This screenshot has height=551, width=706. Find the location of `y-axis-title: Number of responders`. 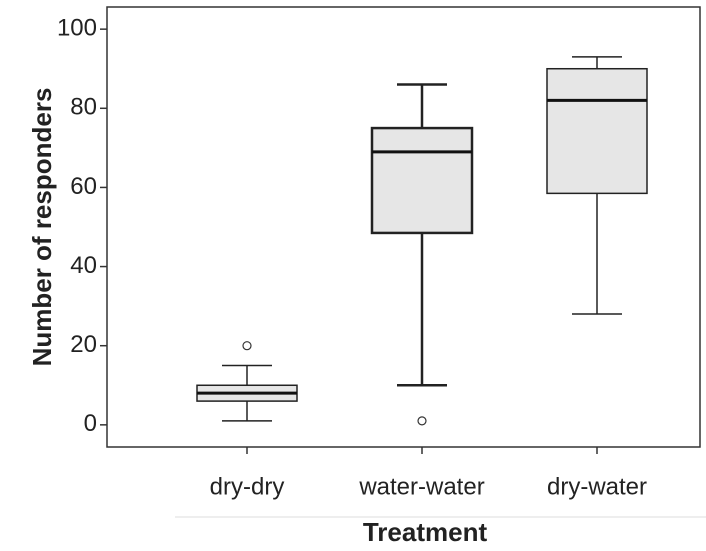

y-axis-title: Number of responders is located at coordinates (42, 227).